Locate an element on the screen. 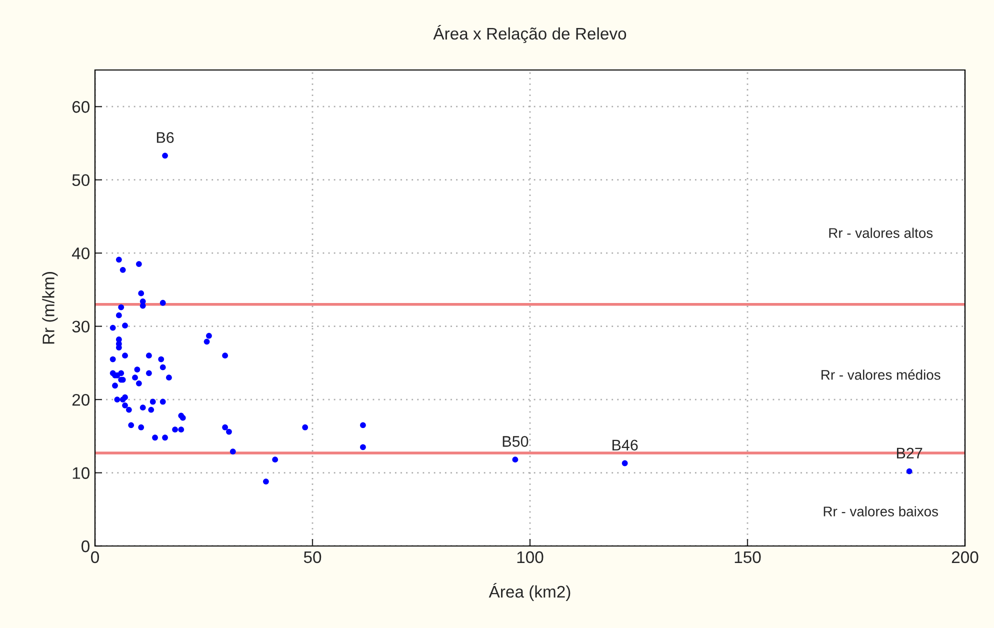 The image size is (994, 628). annotation: Rr - valores baixos is located at coordinates (881, 511).